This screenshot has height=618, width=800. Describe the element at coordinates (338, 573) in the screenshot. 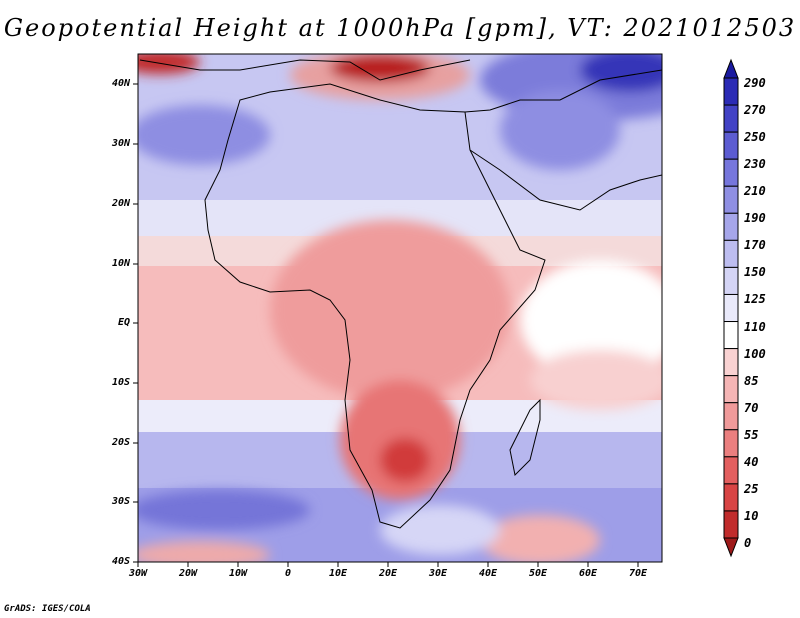

I see `lon-tick-label: 10E` at that location.